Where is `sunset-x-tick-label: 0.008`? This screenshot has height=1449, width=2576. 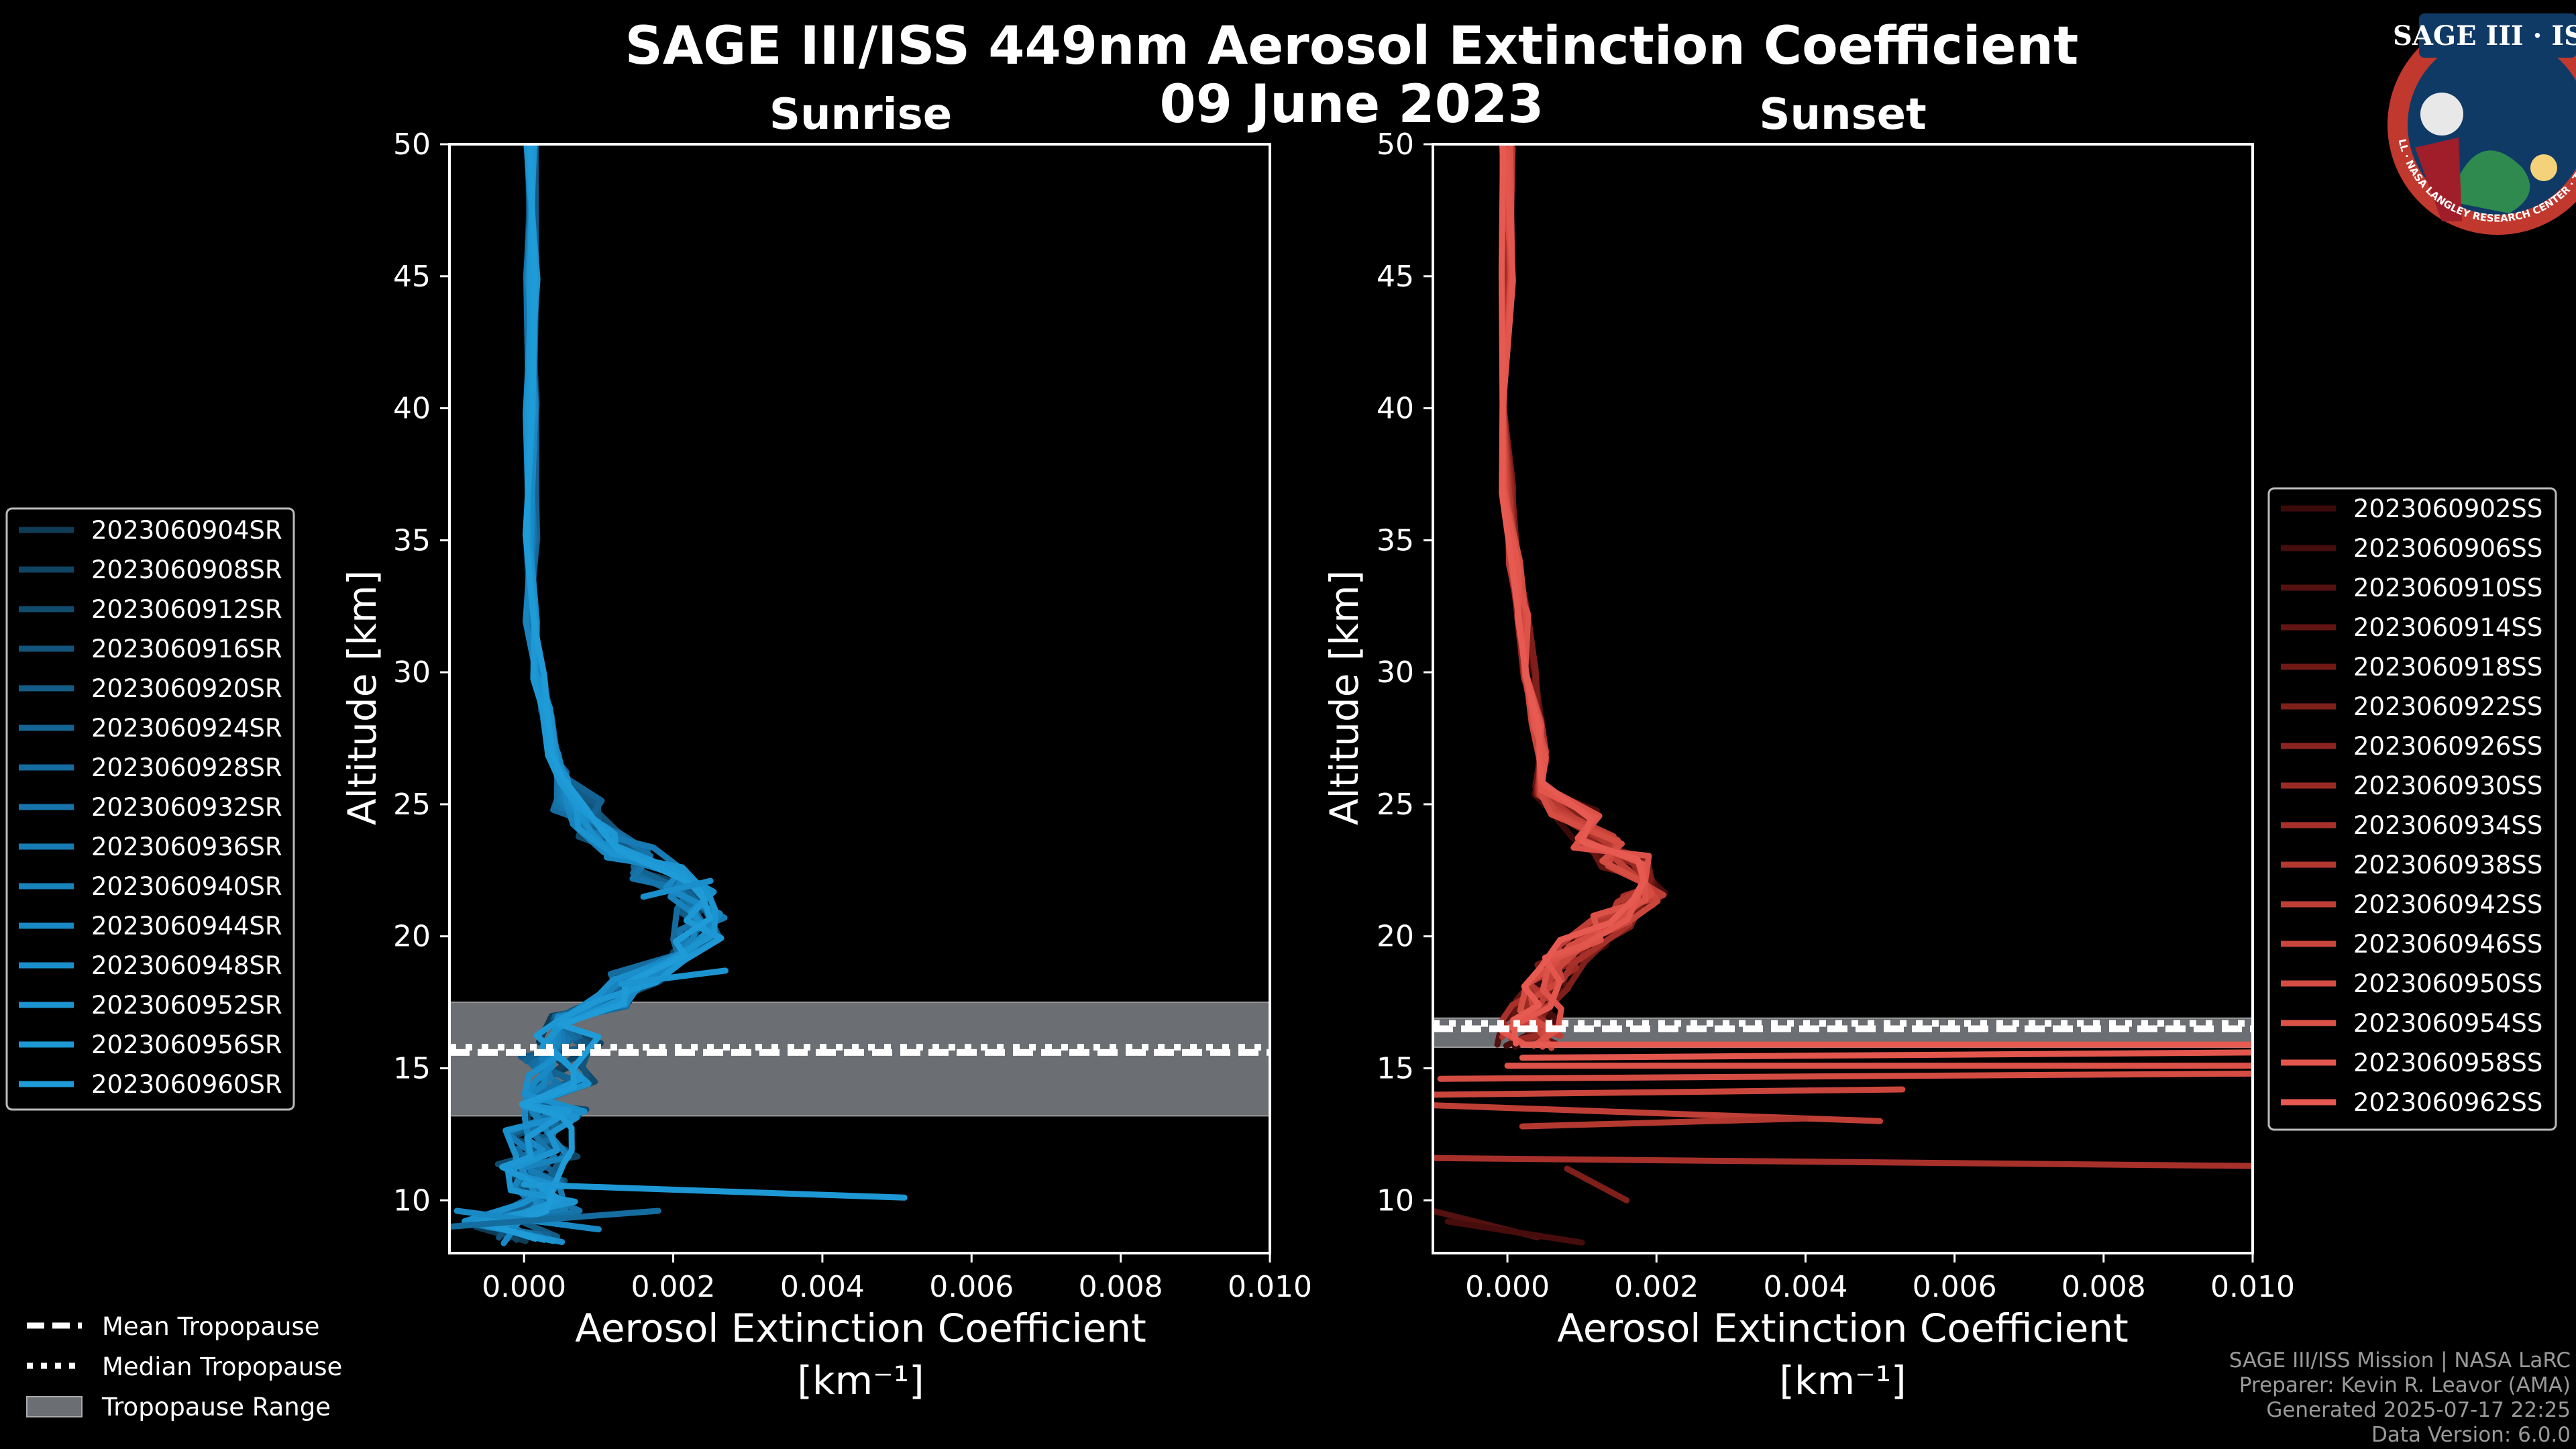
sunset-x-tick-label: 0.008 is located at coordinates (2103, 1287).